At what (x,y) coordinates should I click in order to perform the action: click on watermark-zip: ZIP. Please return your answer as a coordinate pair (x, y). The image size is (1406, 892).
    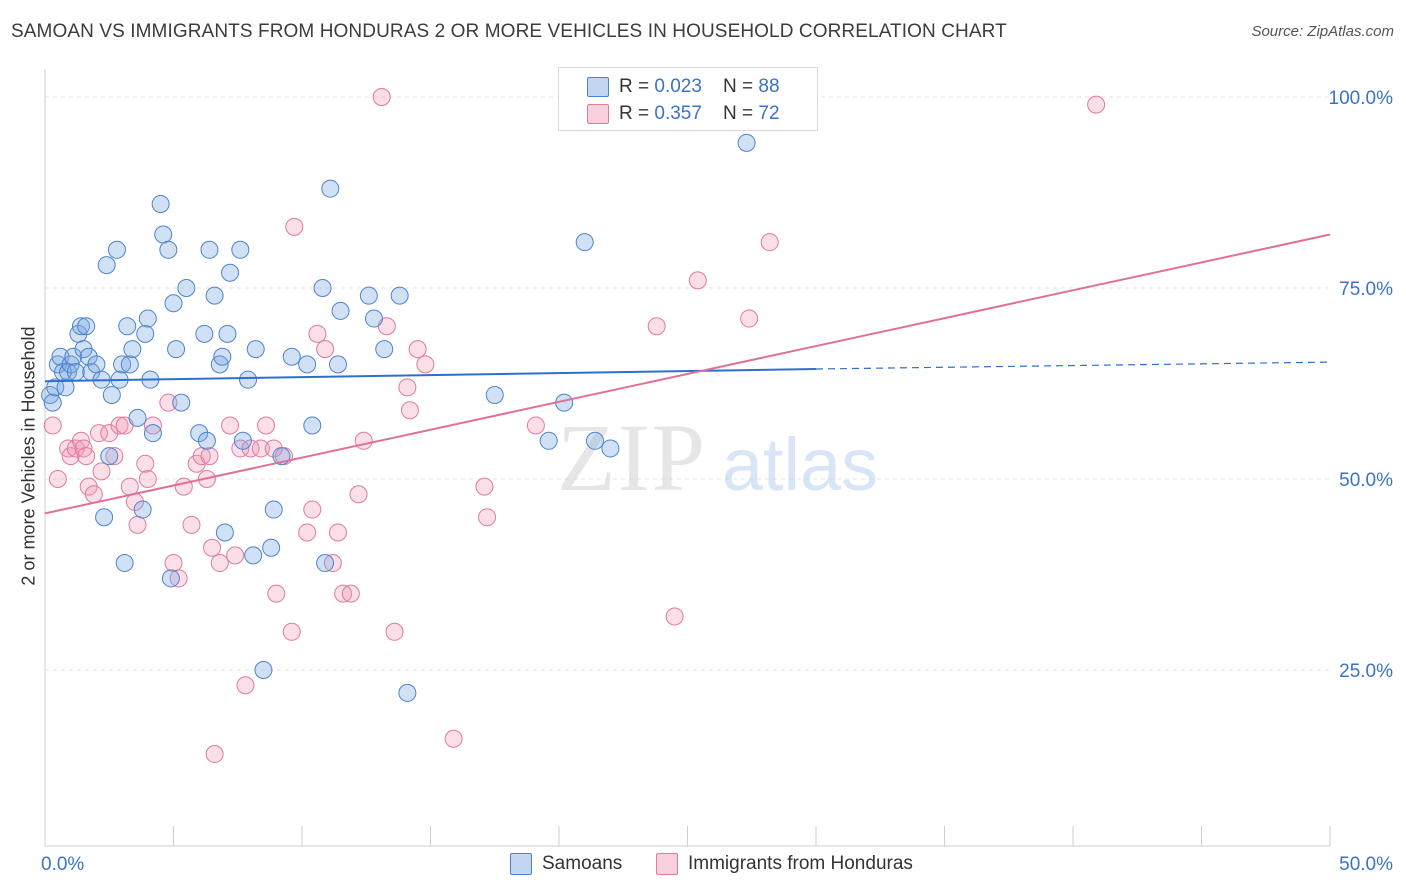
    Looking at the image, I should click on (632, 457).